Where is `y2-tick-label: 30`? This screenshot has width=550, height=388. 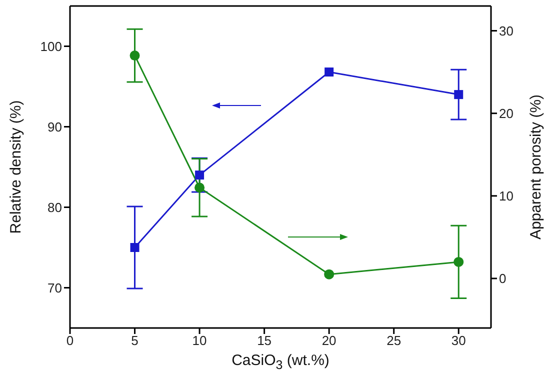 y2-tick-label: 30 is located at coordinates (506, 30).